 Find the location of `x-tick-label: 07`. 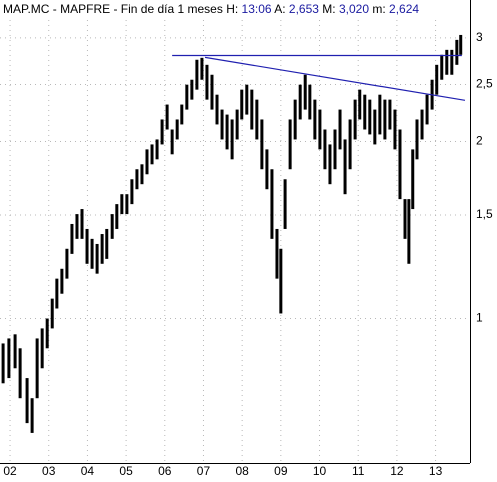

x-tick-label: 07 is located at coordinates (204, 471).